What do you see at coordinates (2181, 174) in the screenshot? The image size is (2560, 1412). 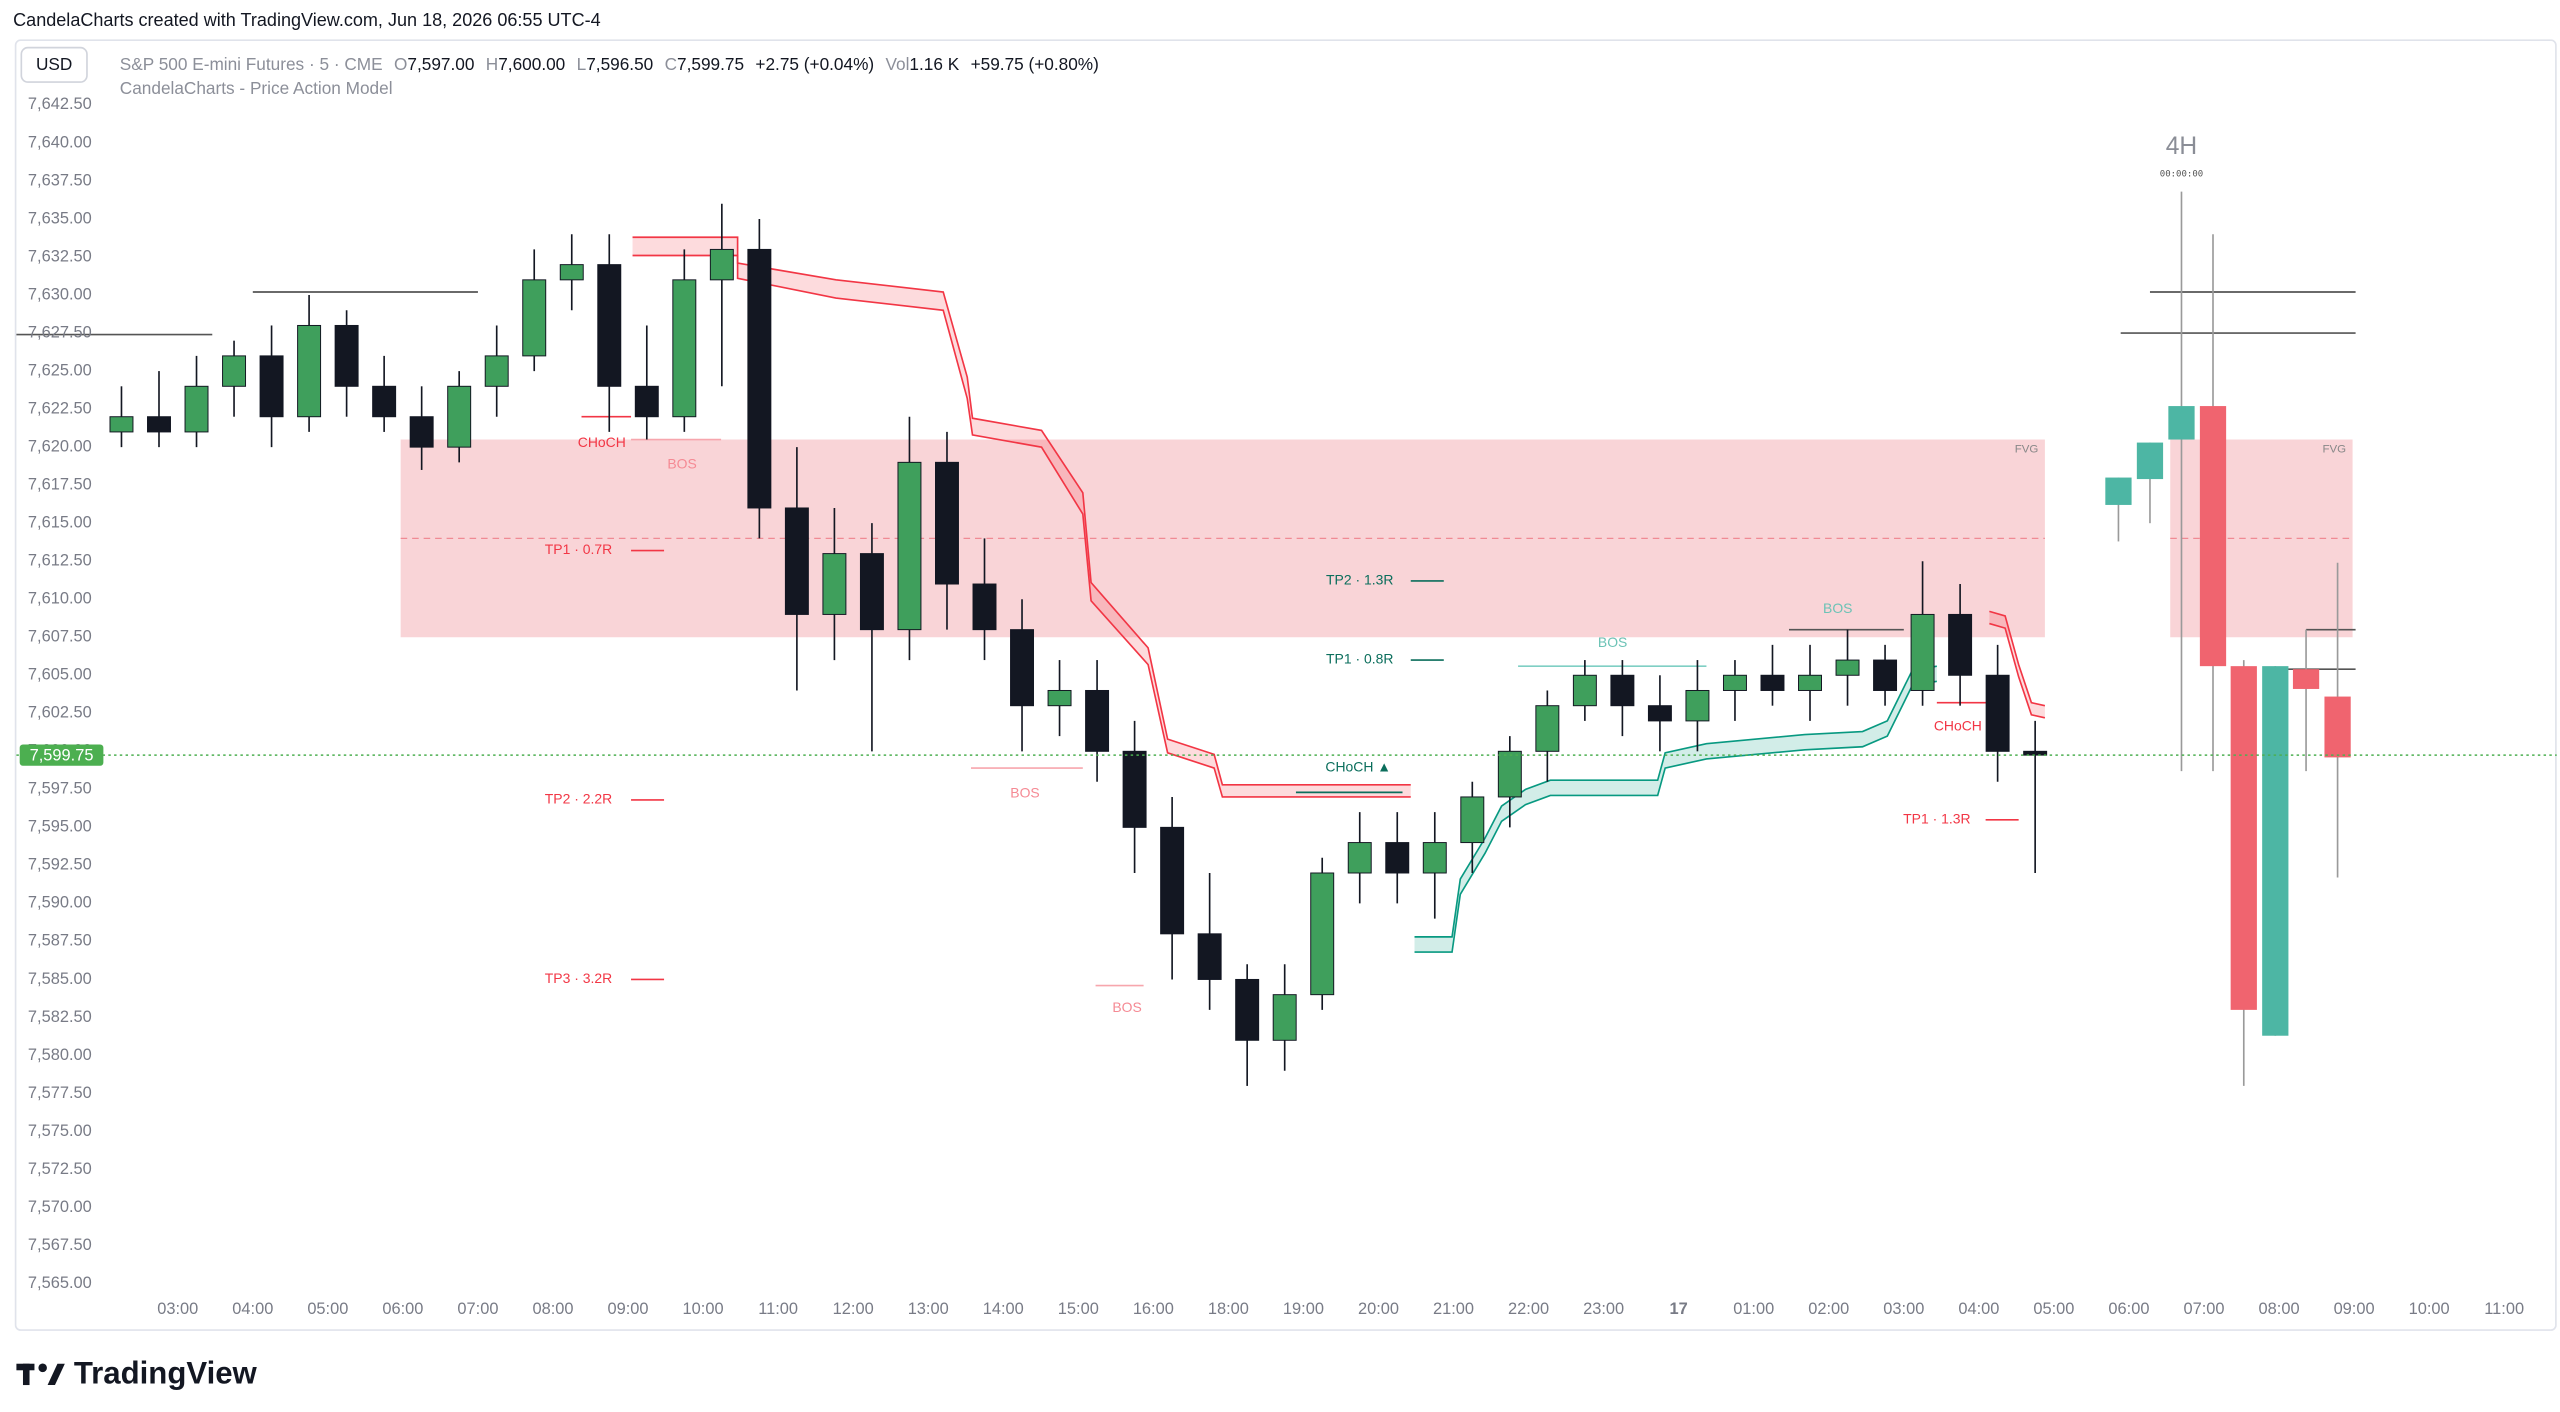 I see `htf-timer: 00:00:00` at bounding box center [2181, 174].